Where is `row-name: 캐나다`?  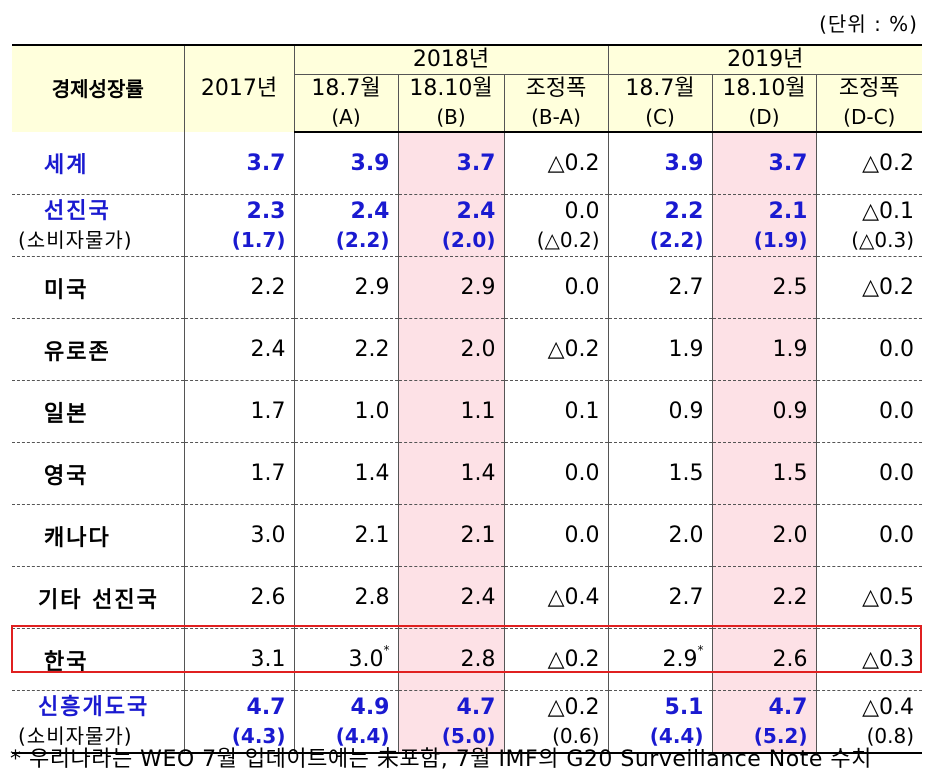
row-name: 캐나다 is located at coordinates (98, 535).